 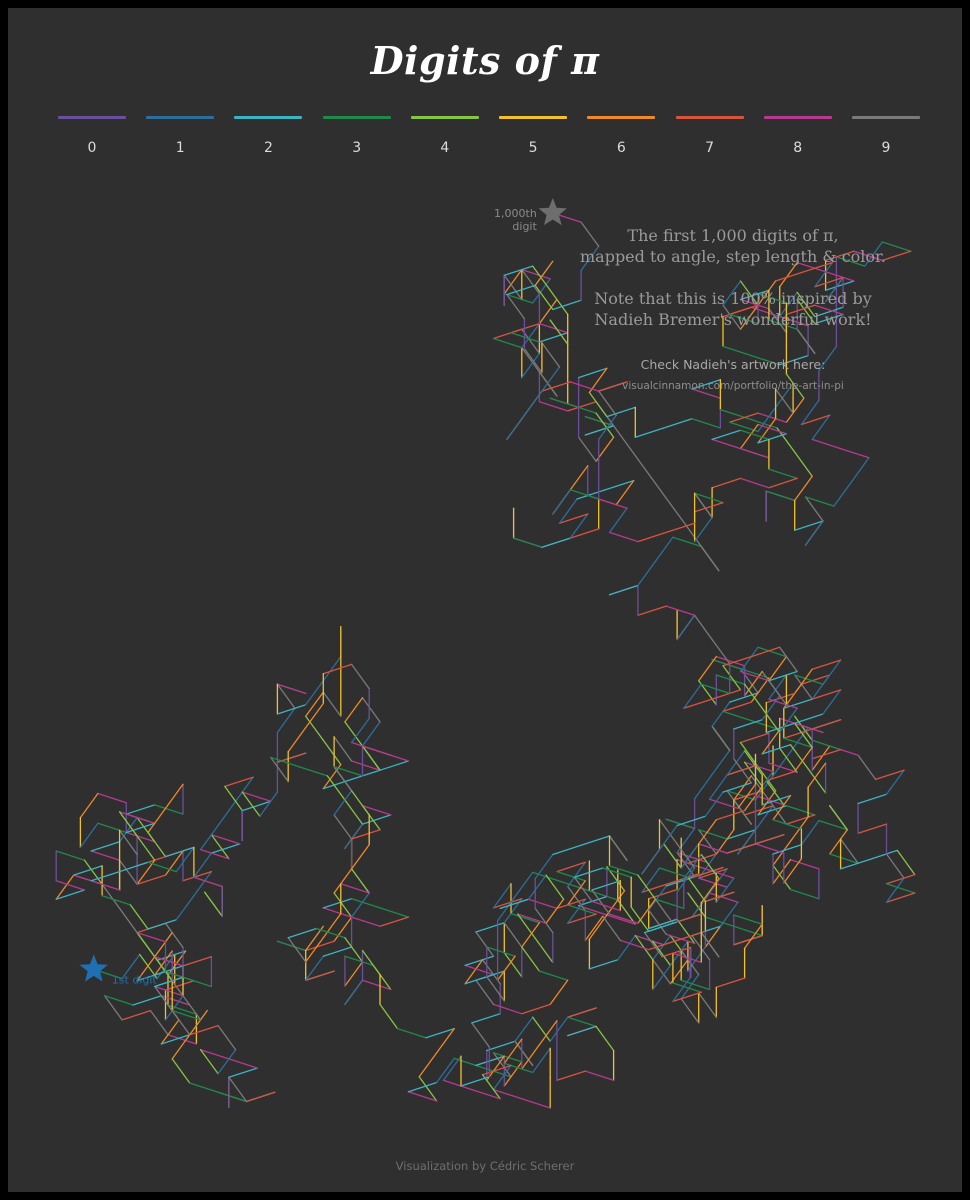 What do you see at coordinates (733, 319) in the screenshot?
I see `note-line: Nadieh Bremer's wonderful work!` at bounding box center [733, 319].